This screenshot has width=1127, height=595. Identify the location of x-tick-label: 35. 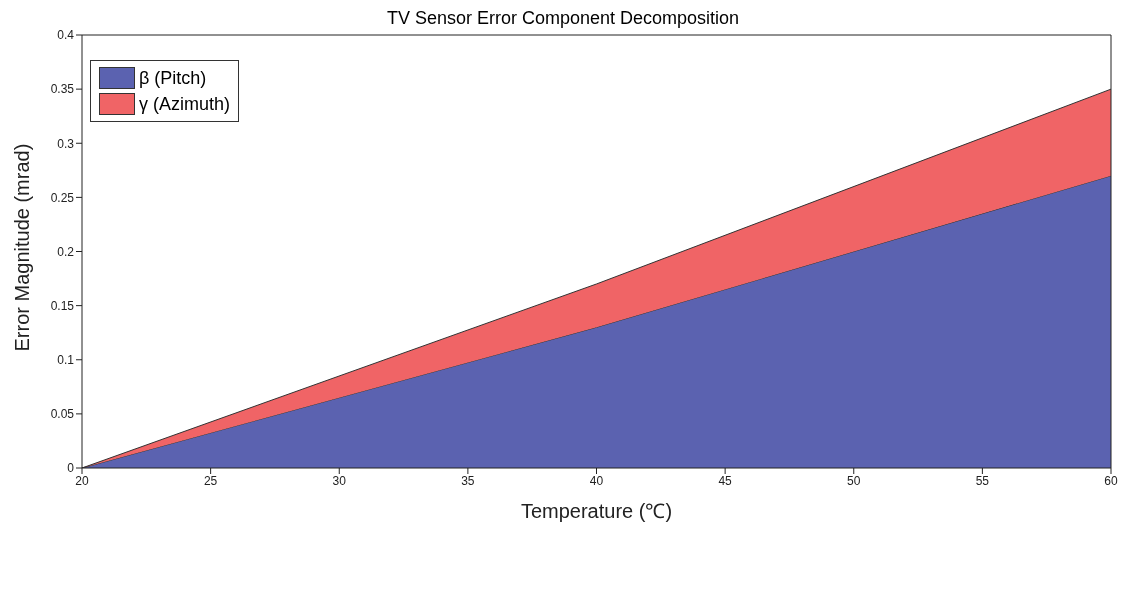
(468, 480).